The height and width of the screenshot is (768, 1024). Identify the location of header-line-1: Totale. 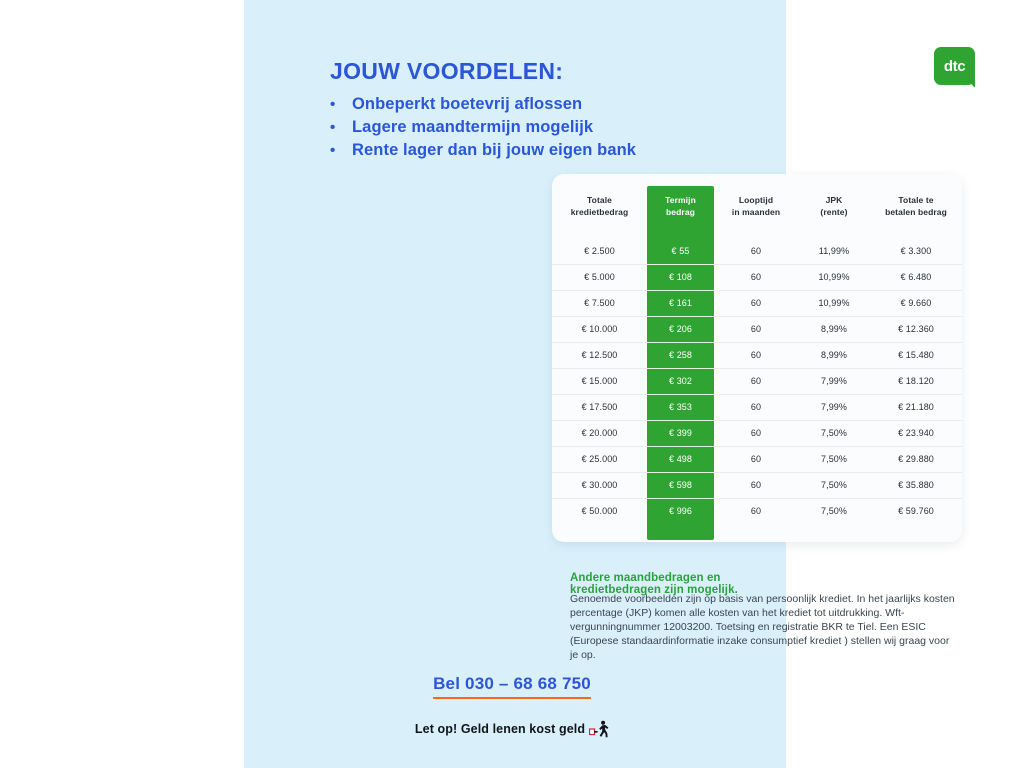
(599, 200).